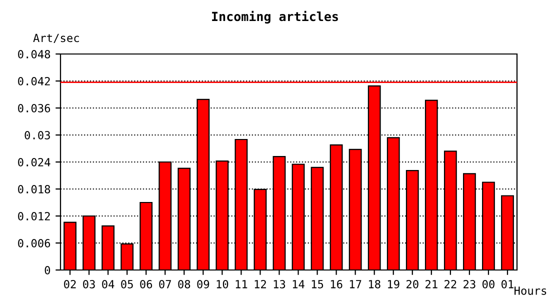  Describe the element at coordinates (47, 270) in the screenshot. I see `y-tick-label: 0` at that location.